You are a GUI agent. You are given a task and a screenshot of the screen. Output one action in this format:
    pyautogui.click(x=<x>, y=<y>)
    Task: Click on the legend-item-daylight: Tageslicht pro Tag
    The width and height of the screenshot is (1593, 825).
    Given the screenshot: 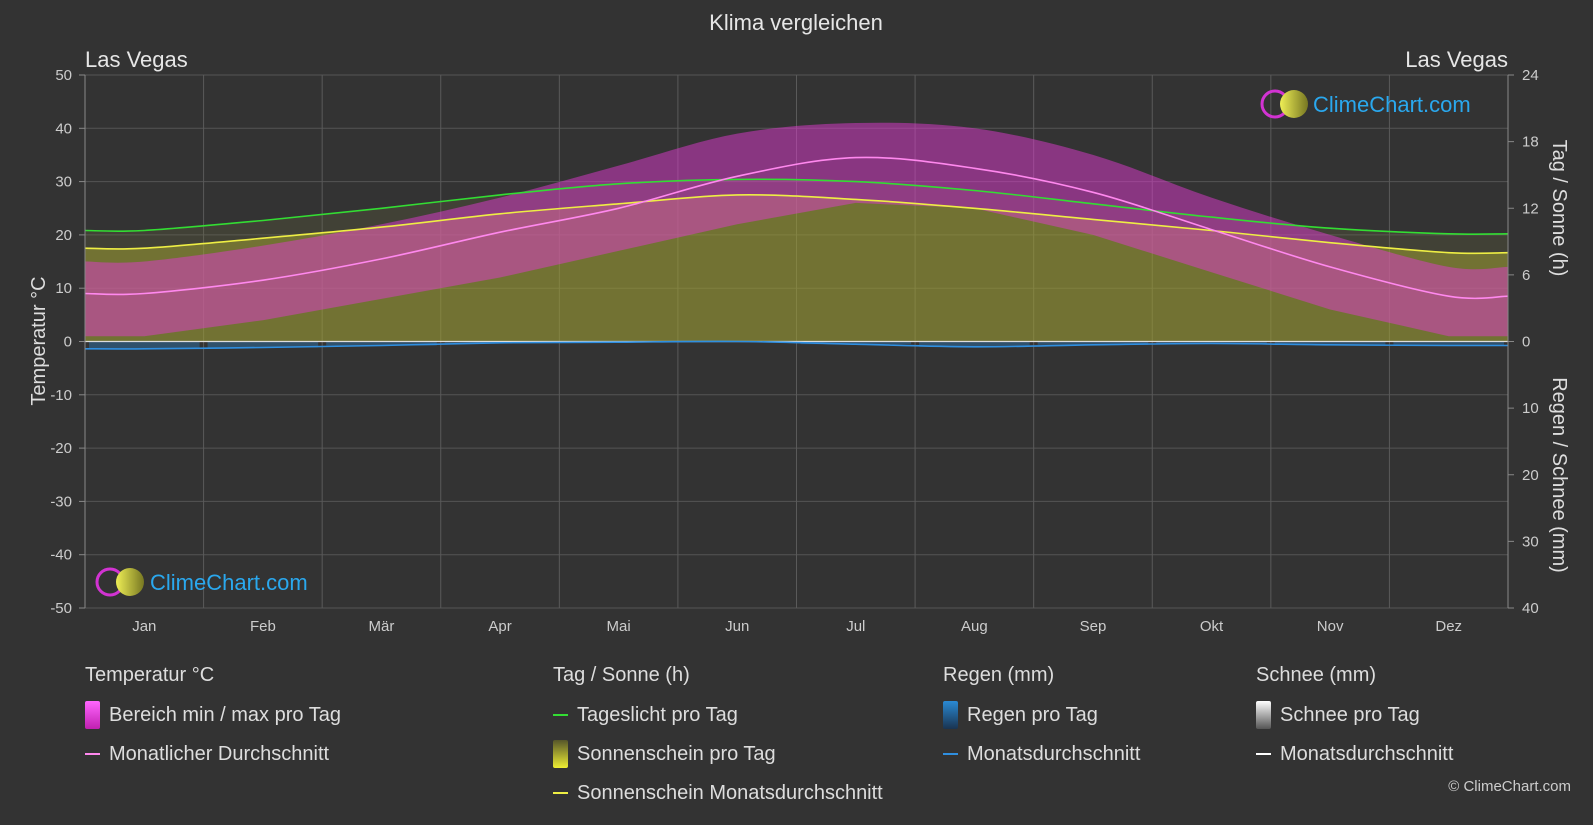 What is the action you would take?
    pyautogui.click(x=718, y=715)
    